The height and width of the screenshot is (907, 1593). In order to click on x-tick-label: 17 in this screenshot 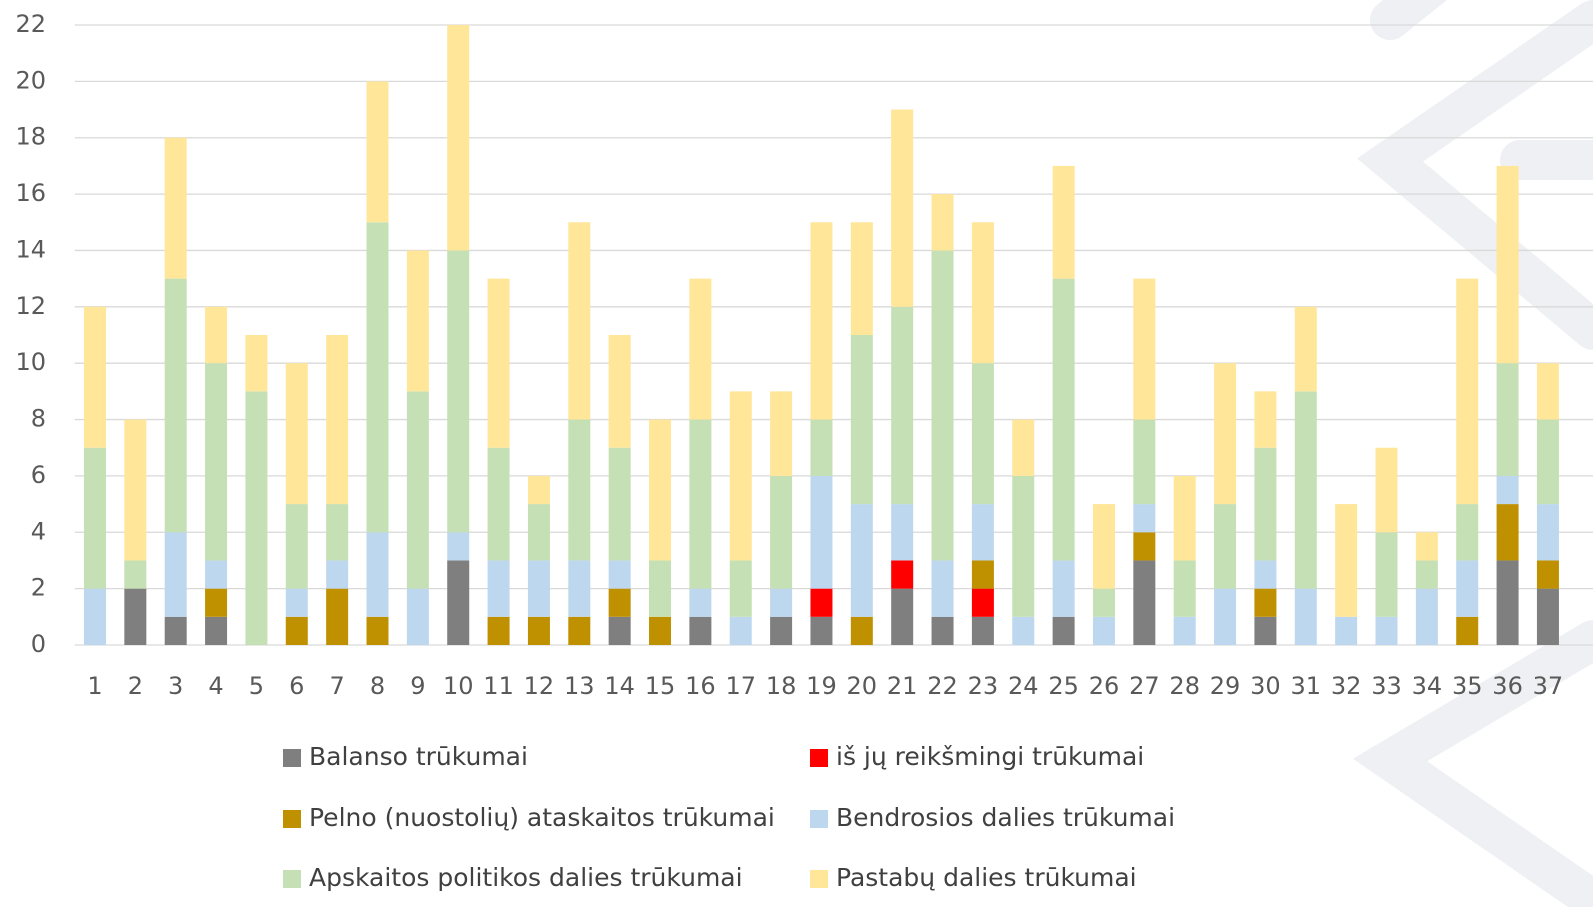, I will do `click(740, 686)`.